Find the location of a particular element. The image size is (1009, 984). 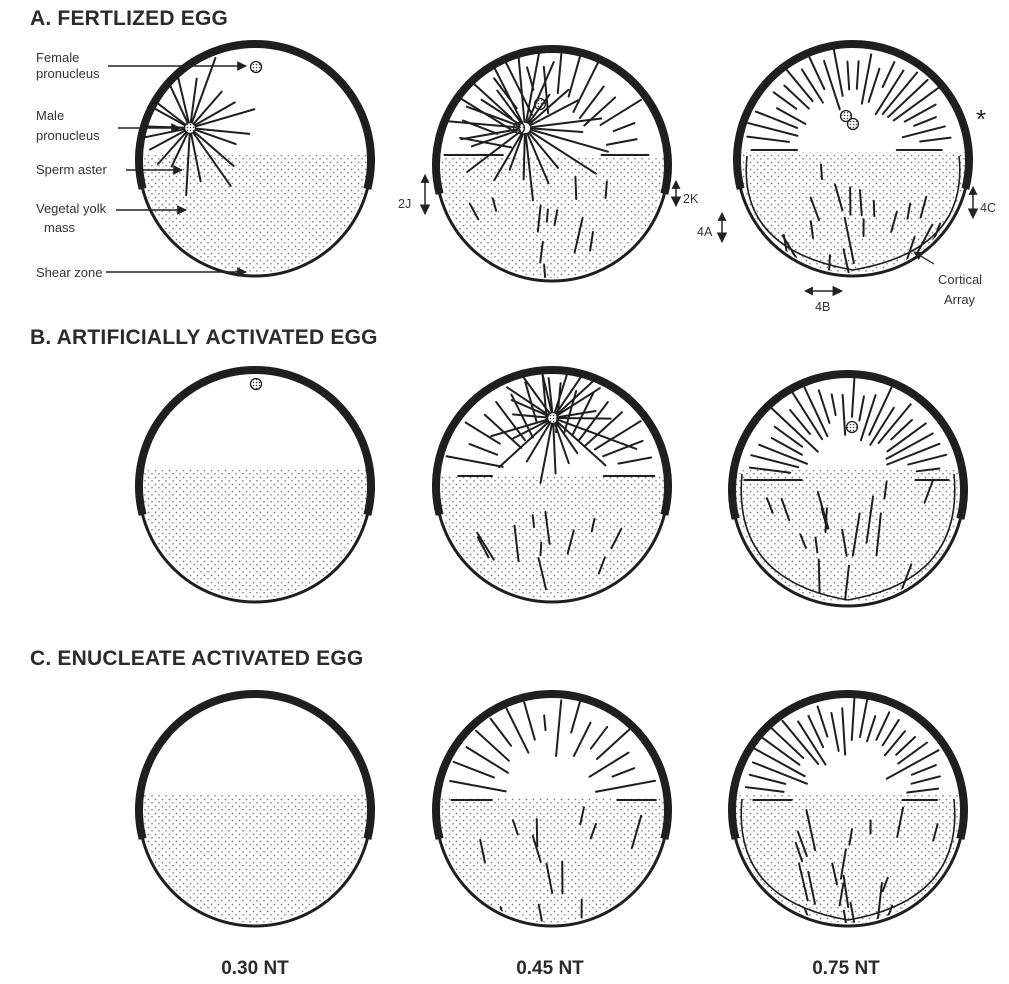

egg-c1 is located at coordinates (255, 809).